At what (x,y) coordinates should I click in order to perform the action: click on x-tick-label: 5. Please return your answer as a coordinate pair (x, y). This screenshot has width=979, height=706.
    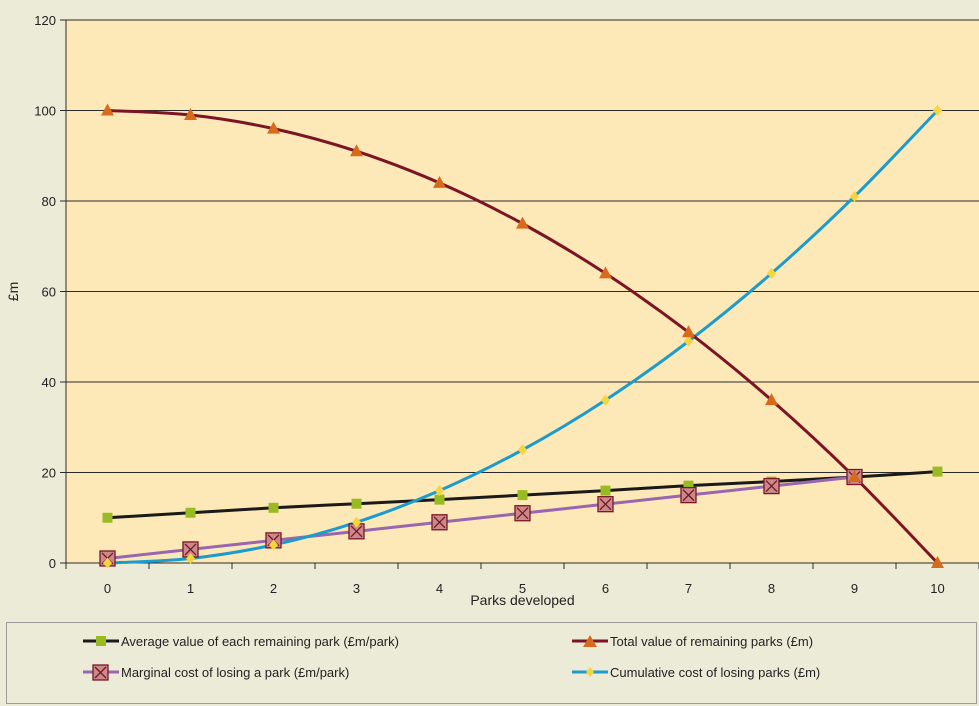
    Looking at the image, I should click on (522, 588).